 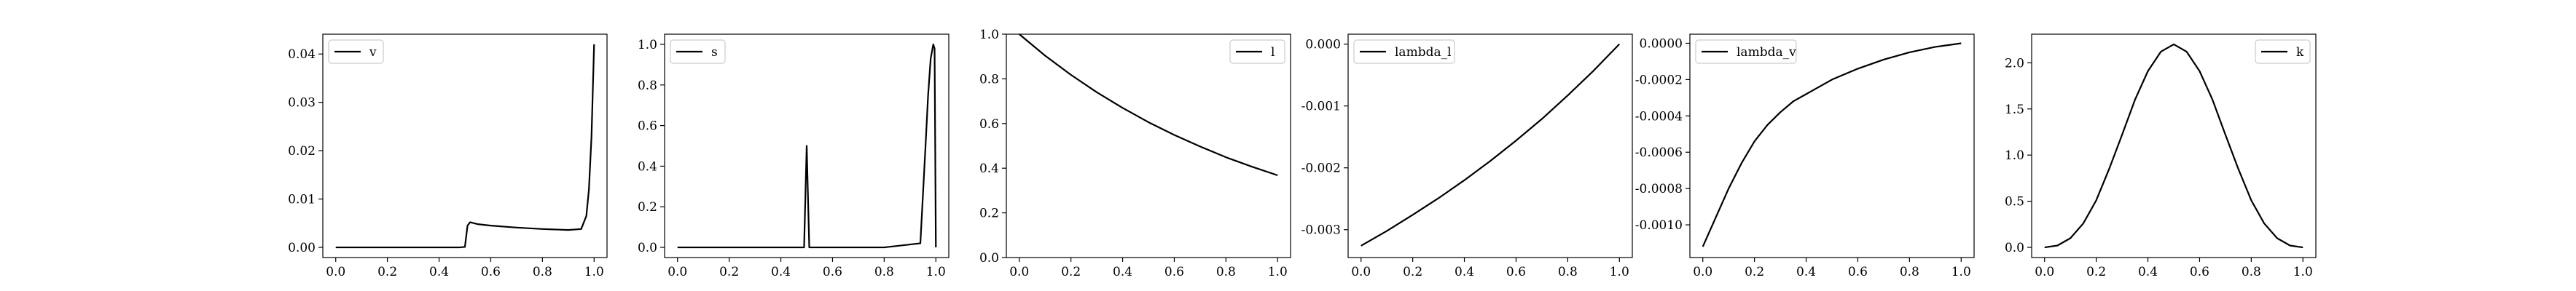 What do you see at coordinates (302, 55) in the screenshot?
I see `y-tick-label: 0.04` at bounding box center [302, 55].